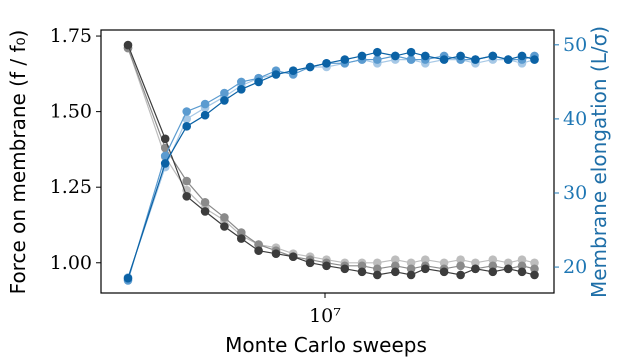  Describe the element at coordinates (570, 156) in the screenshot. I see `y-right-axis-ticks: 20 30 40 50` at that location.